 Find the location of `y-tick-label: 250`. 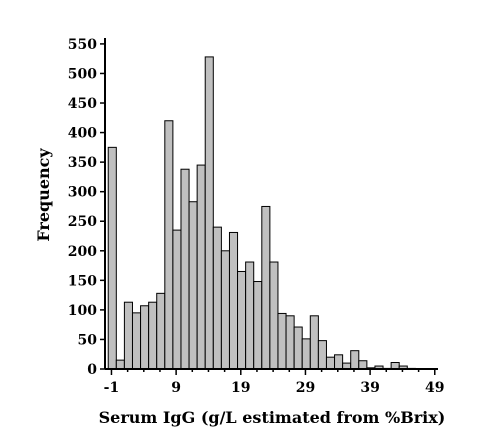

y-tick-label: 250 is located at coordinates (82, 222).